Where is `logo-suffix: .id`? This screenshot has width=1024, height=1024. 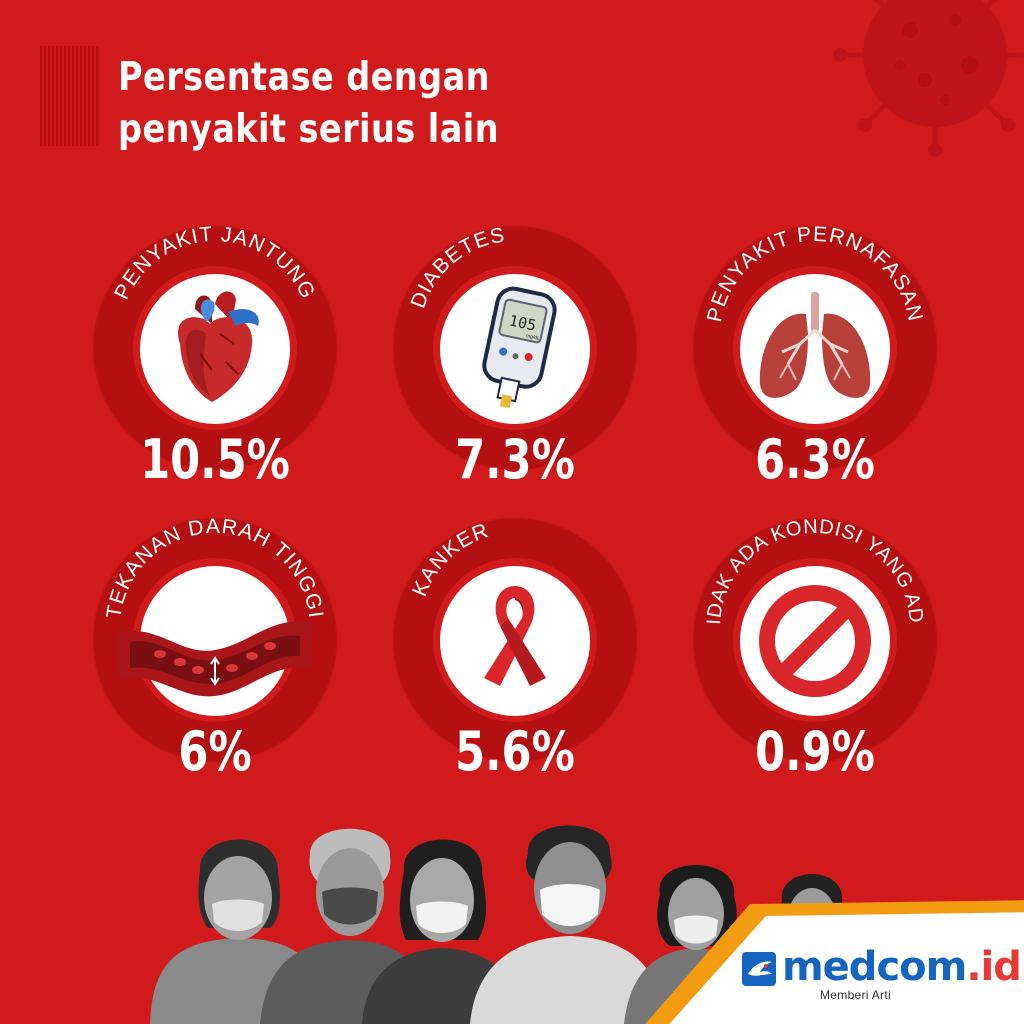 logo-suffix: .id is located at coordinates (994, 967).